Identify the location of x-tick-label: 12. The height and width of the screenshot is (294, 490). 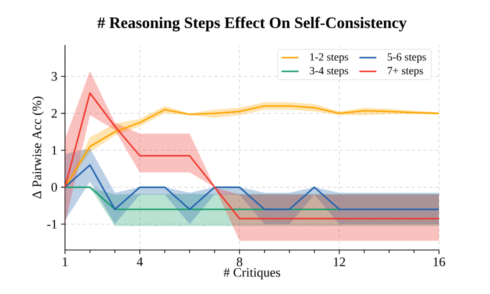
(340, 262).